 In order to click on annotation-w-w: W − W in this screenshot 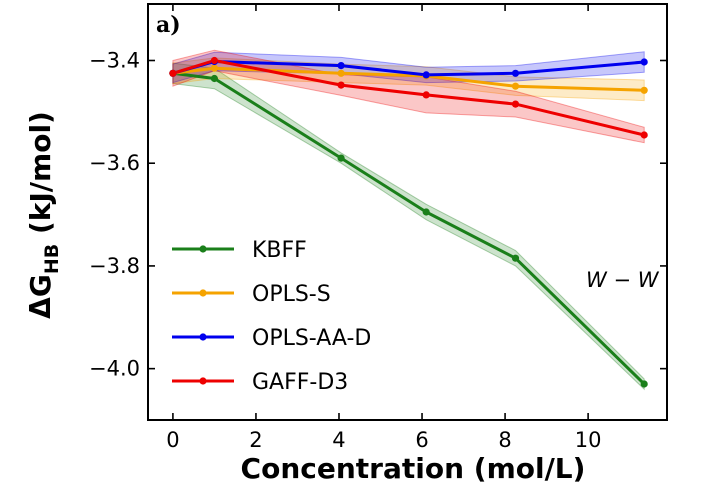, I will do `click(623, 280)`.